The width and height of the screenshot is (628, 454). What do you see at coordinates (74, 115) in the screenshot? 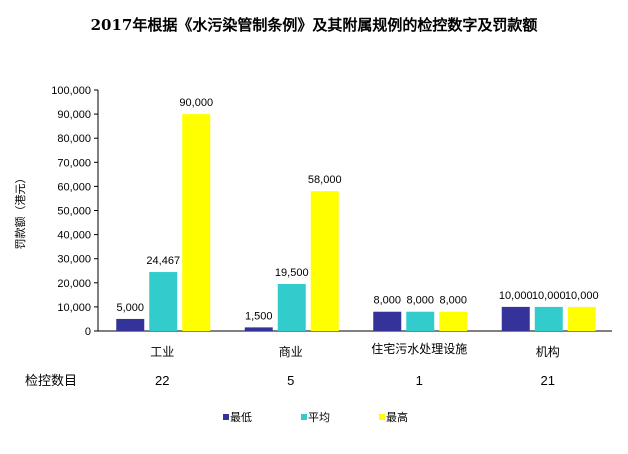
I see `y-tick-label: 90,000` at bounding box center [74, 115].